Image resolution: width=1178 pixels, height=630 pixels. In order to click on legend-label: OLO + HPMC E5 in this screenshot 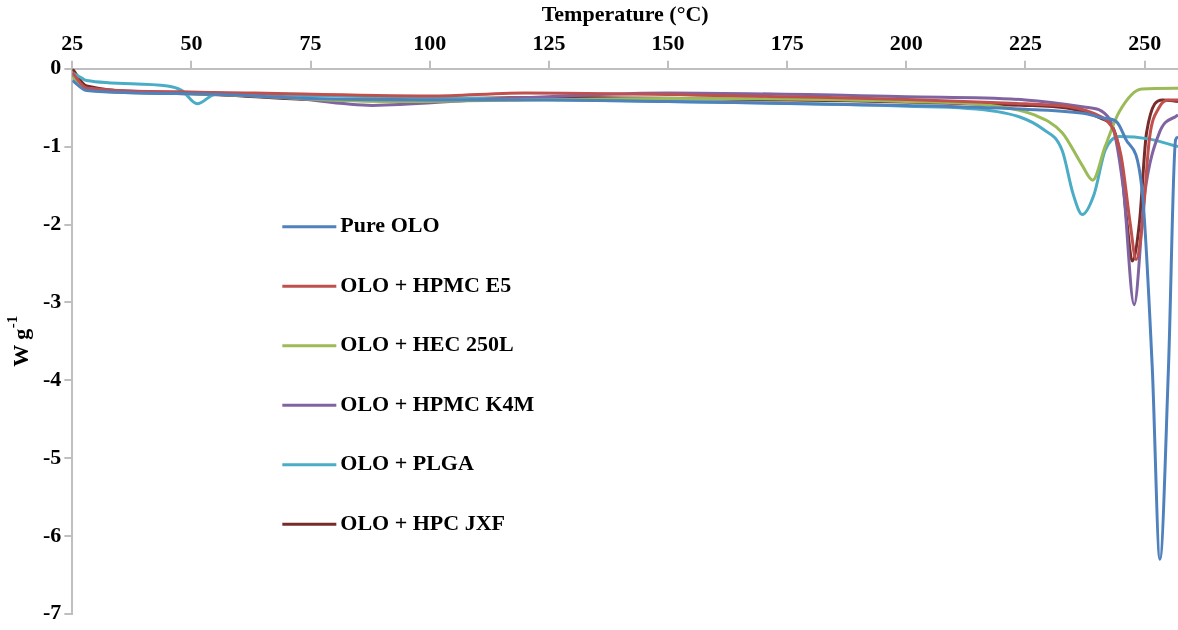, I will do `click(426, 284)`.